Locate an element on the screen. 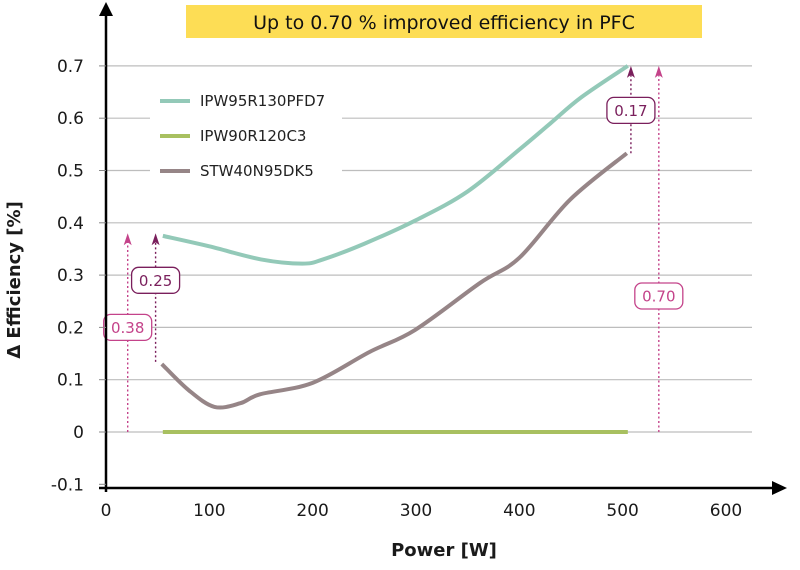 This screenshot has height=570, width=800. x-axis-label: Power [W] is located at coordinates (444, 550).